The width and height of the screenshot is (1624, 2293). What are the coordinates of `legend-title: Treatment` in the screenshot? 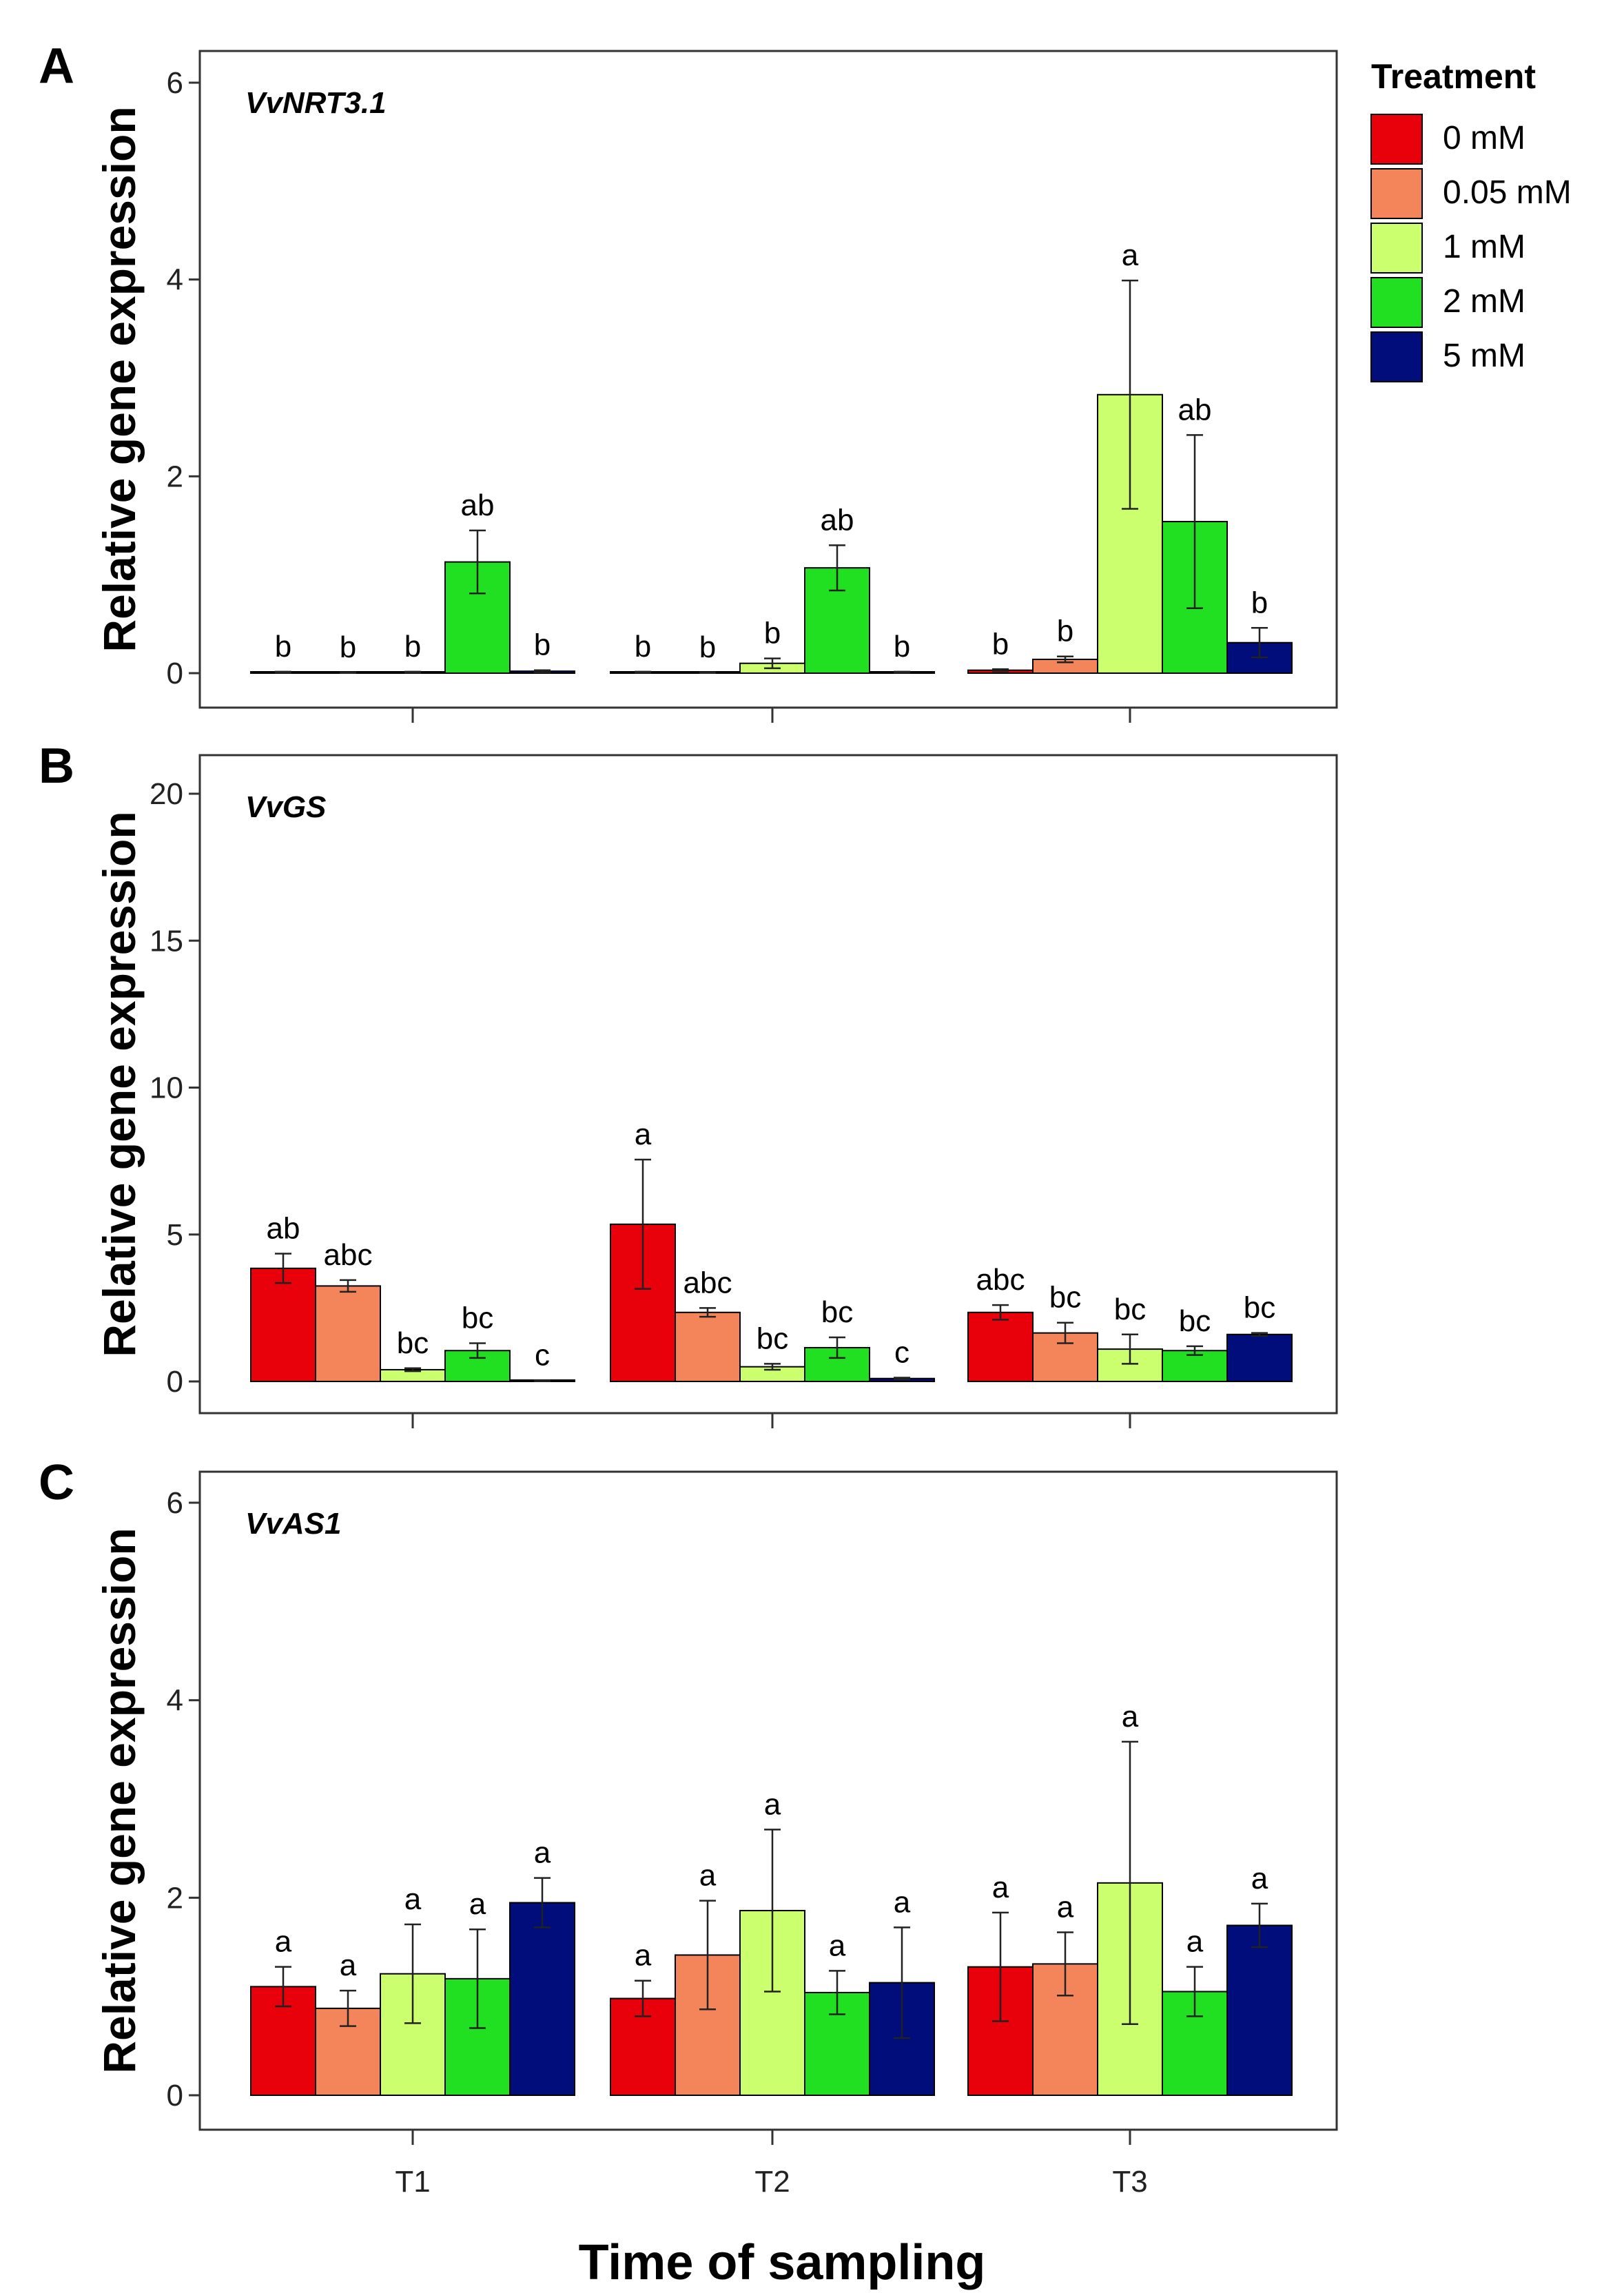 It's located at (1453, 76).